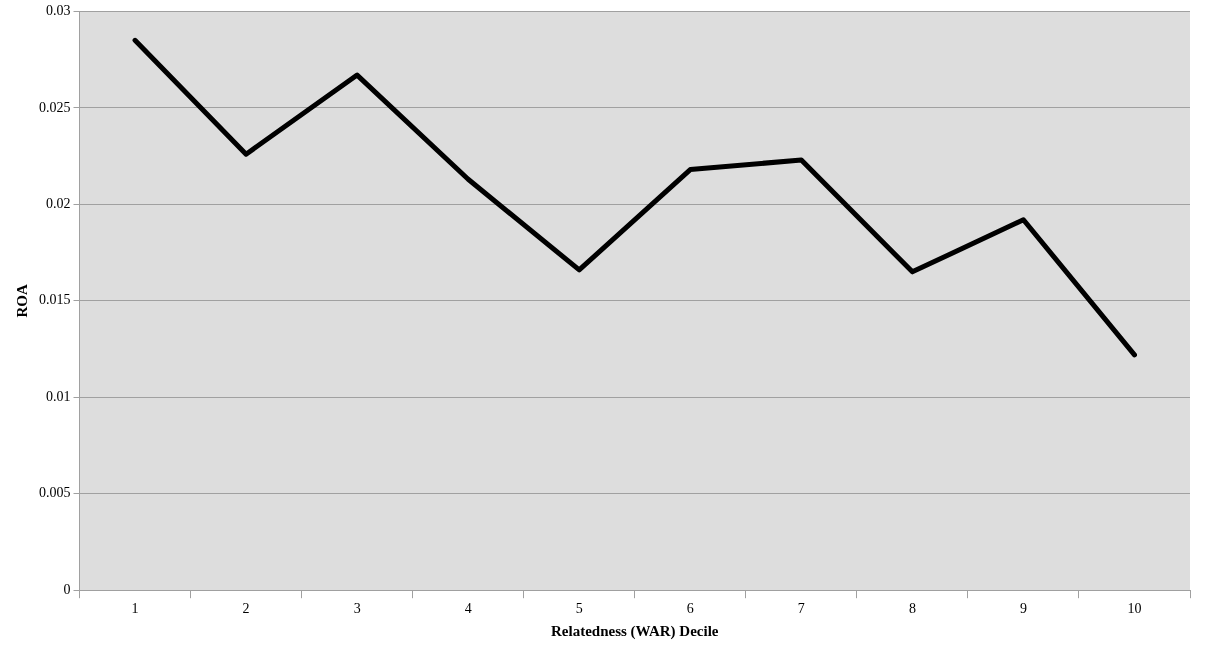 This screenshot has width=1215, height=650. I want to click on x-tick-label: 4, so click(468, 609).